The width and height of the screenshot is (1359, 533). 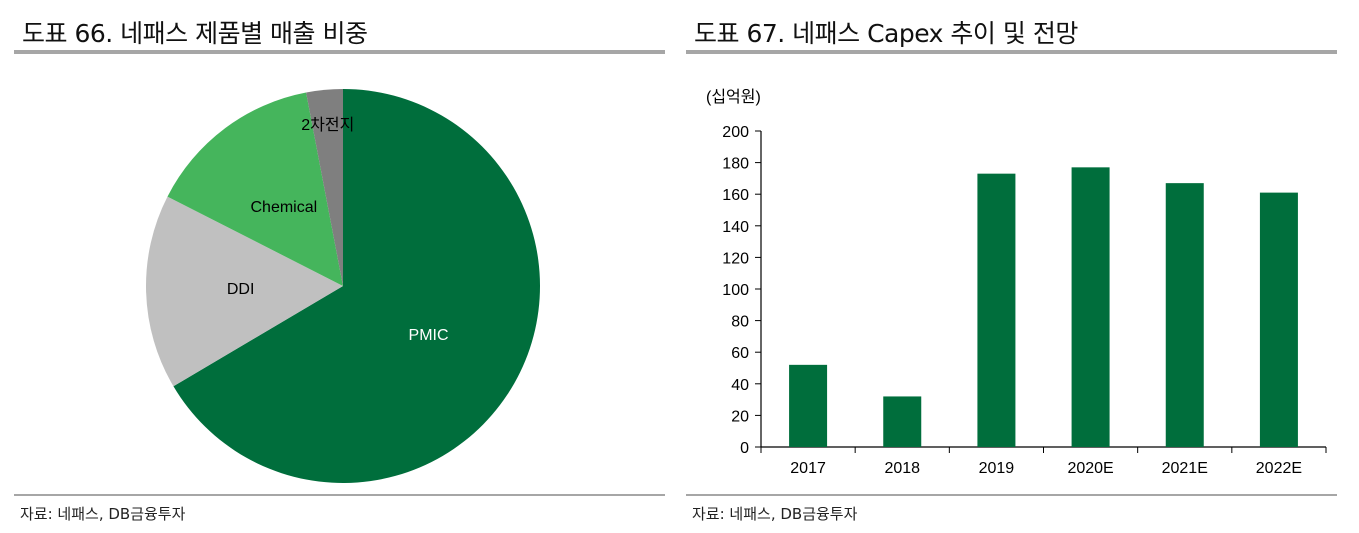 What do you see at coordinates (429, 335) in the screenshot?
I see `pie-slice-label: PMIC` at bounding box center [429, 335].